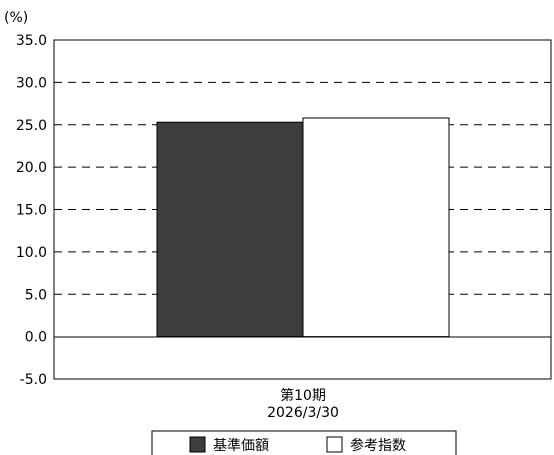 Image resolution: width=554 pixels, height=455 pixels. What do you see at coordinates (33, 380) in the screenshot?
I see `y-tick-label: -5.0` at bounding box center [33, 380].